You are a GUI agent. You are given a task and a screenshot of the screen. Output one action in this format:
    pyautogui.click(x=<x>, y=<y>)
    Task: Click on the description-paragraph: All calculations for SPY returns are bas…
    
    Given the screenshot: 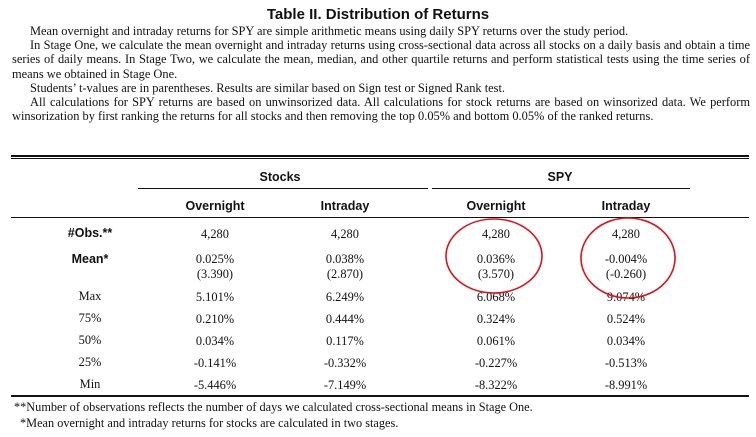 What is the action you would take?
    pyautogui.click(x=381, y=109)
    